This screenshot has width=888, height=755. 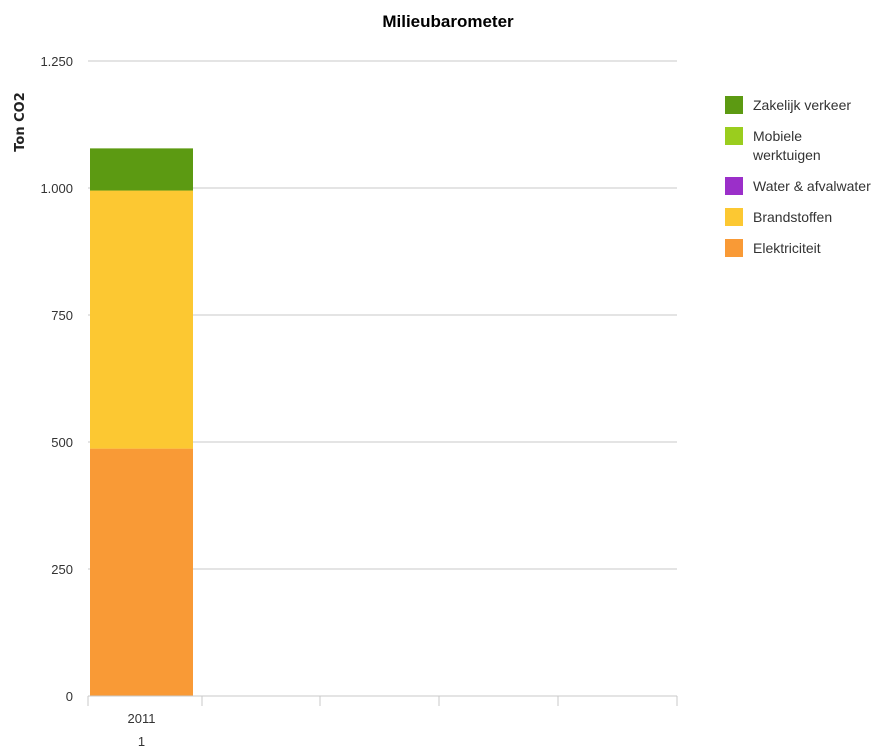 I want to click on y-axis-label: Ton CO2, so click(x=20, y=122).